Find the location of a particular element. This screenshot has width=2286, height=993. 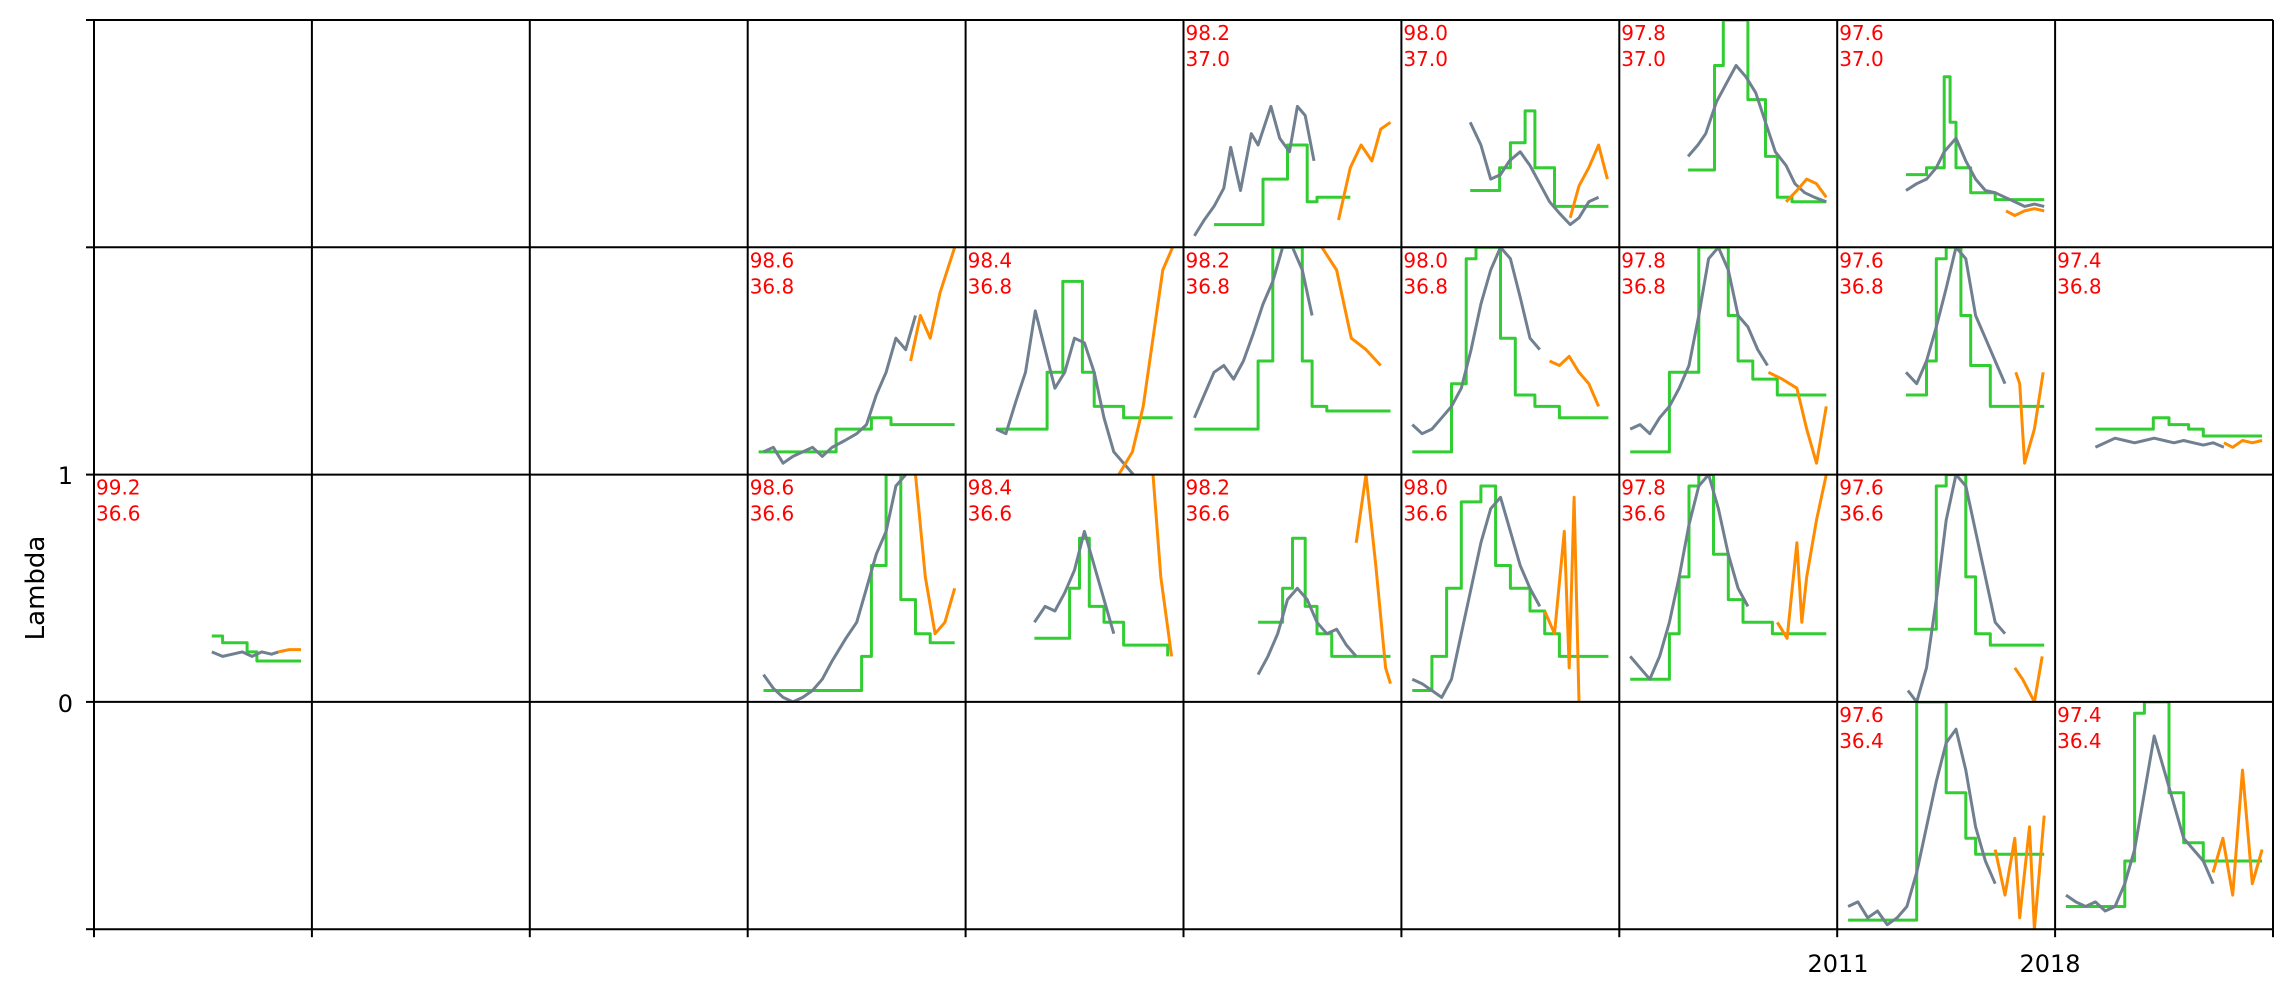

panel-r1-c3 is located at coordinates (857, 356).